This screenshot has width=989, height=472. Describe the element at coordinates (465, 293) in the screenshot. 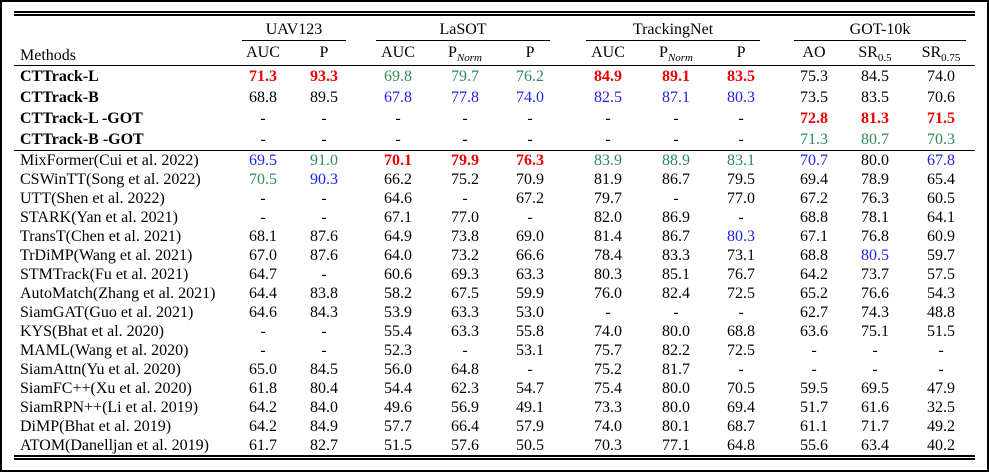

I see `metric-value-text: 67.5` at that location.